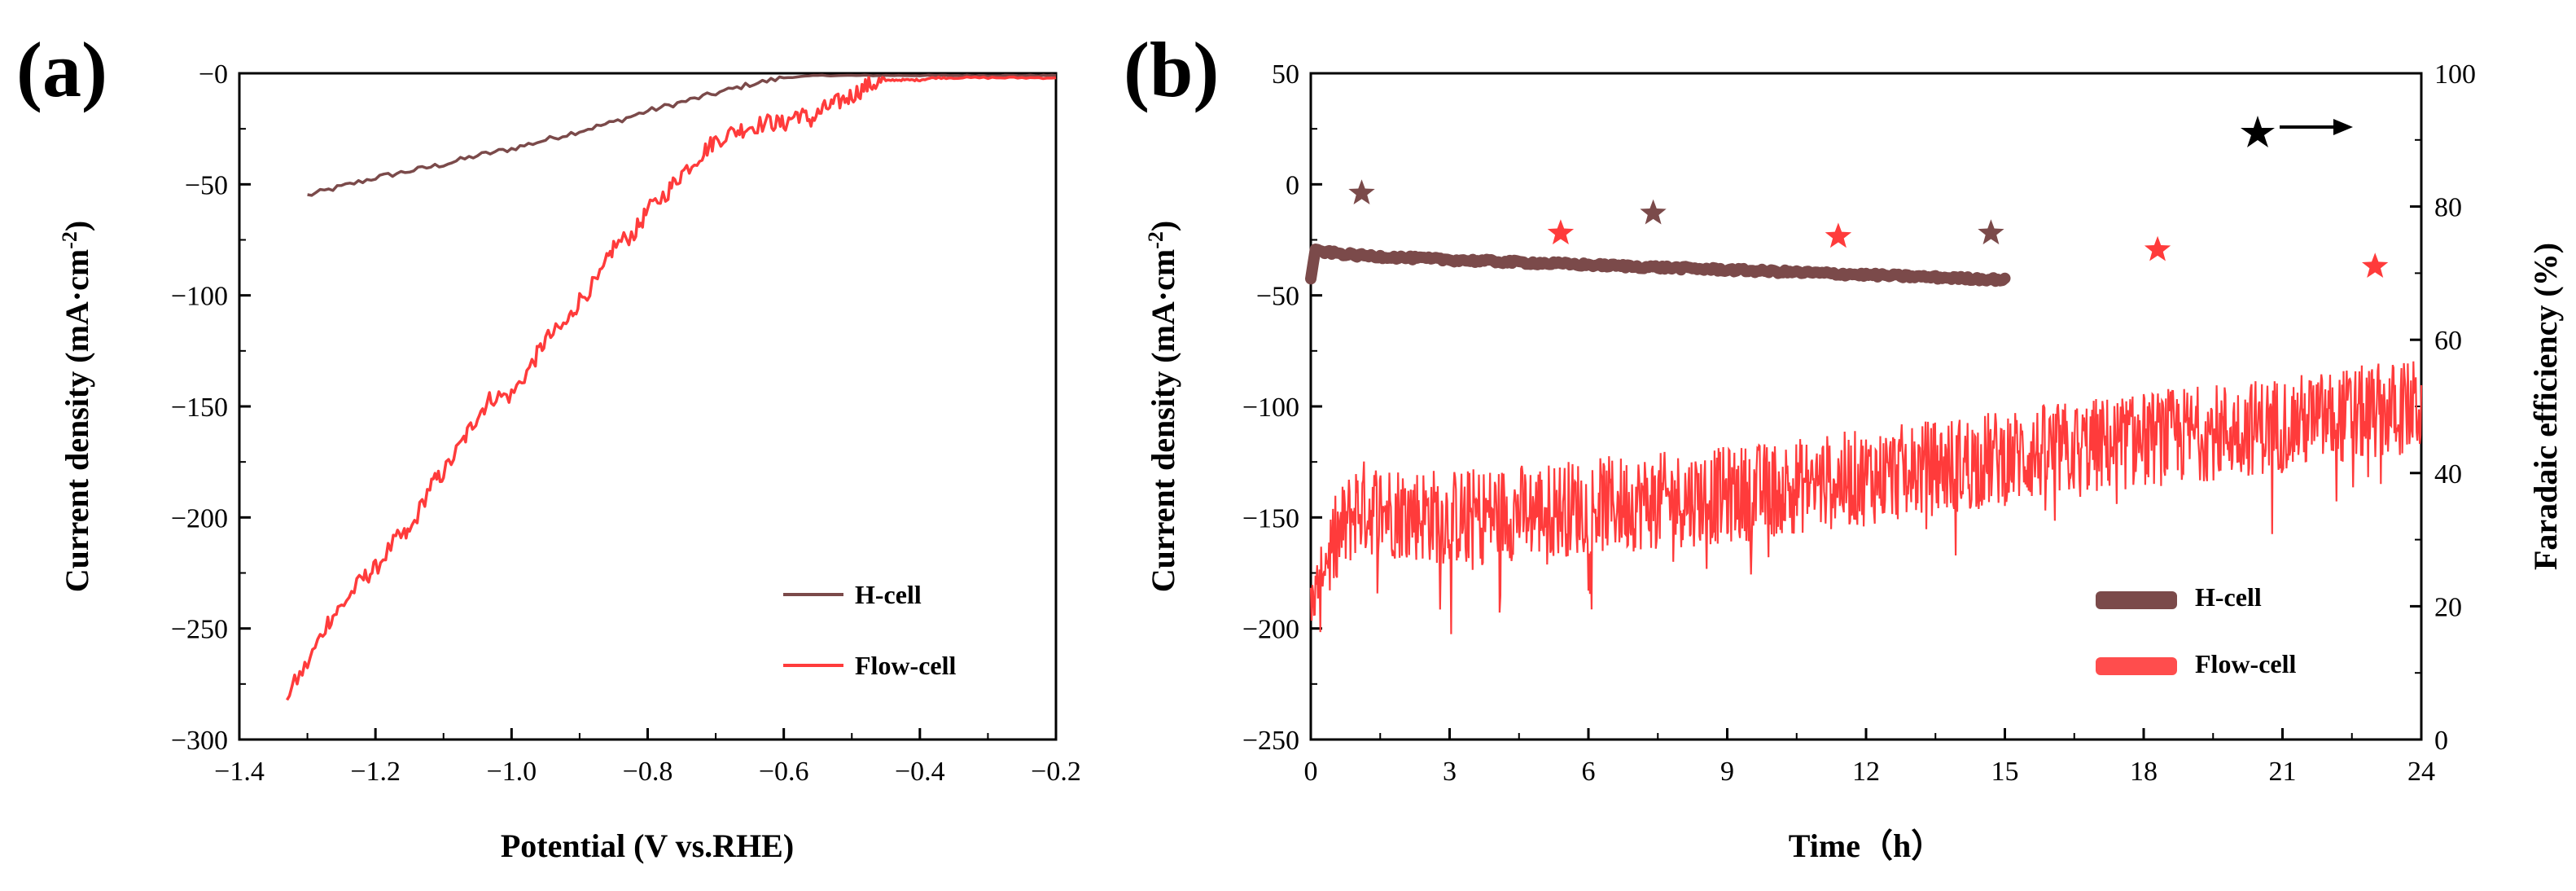  What do you see at coordinates (1866, 498) in the screenshot?
I see `series-line-flow-cell` at bounding box center [1866, 498].